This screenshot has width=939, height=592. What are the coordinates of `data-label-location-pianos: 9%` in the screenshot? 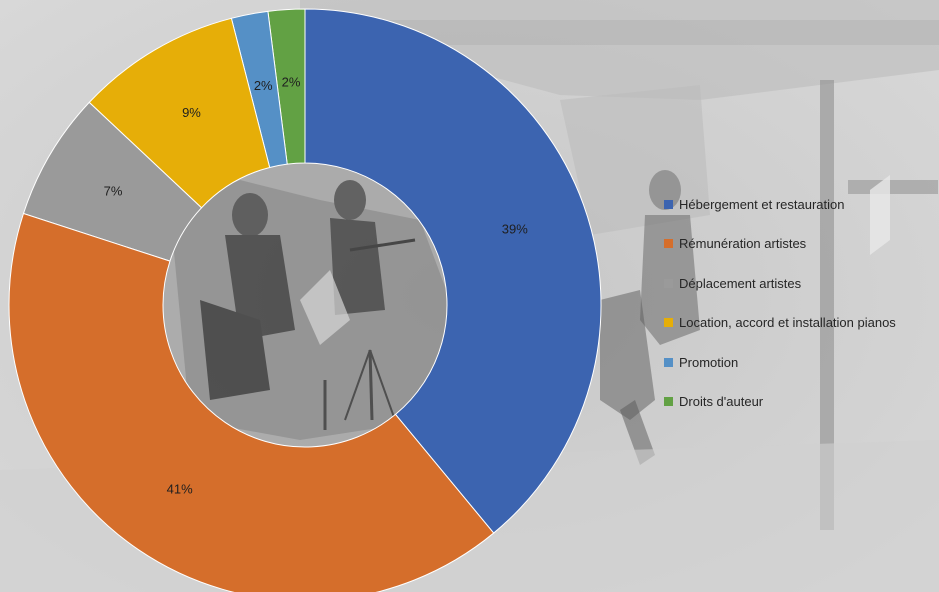 It's located at (191, 112).